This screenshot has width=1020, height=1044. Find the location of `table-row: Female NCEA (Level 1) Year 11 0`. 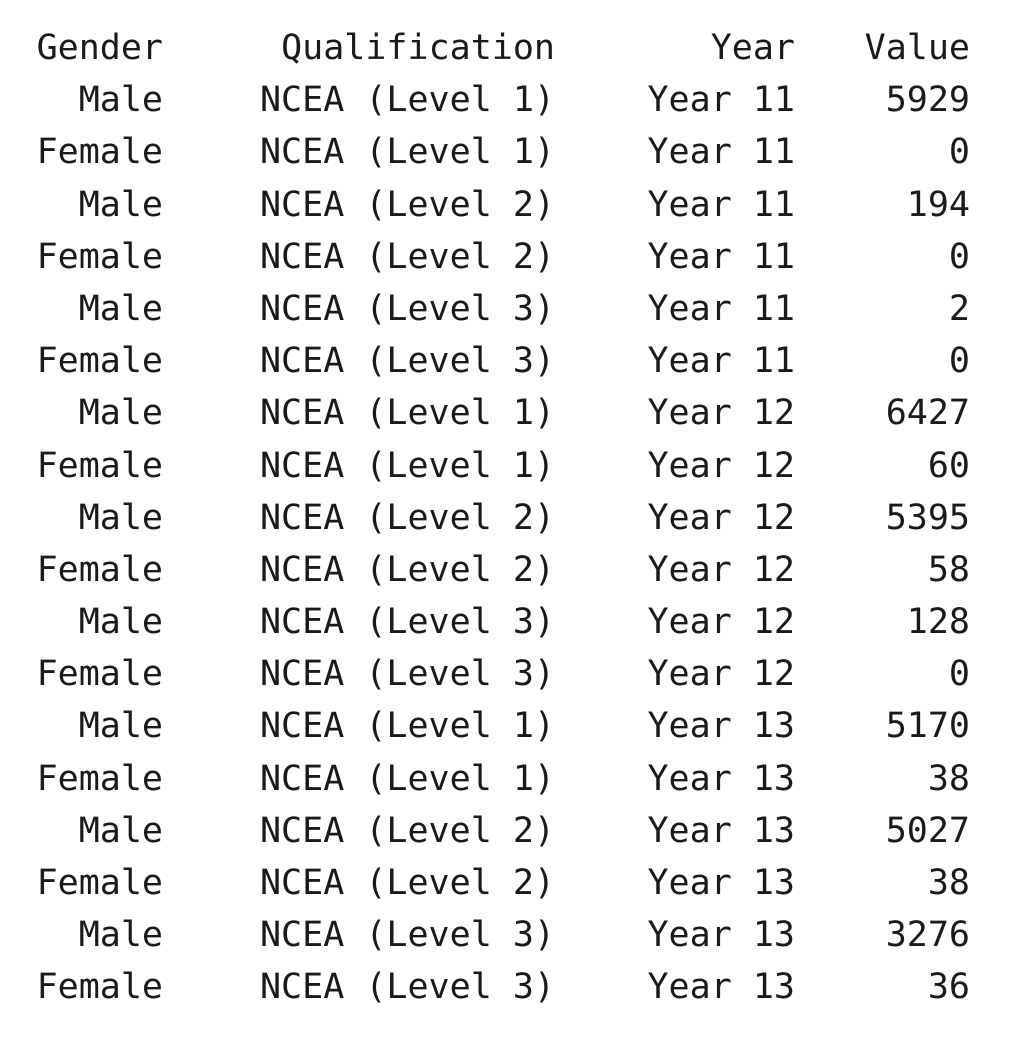

table-row: Female NCEA (Level 1) Year 11 0 is located at coordinates (510, 152).